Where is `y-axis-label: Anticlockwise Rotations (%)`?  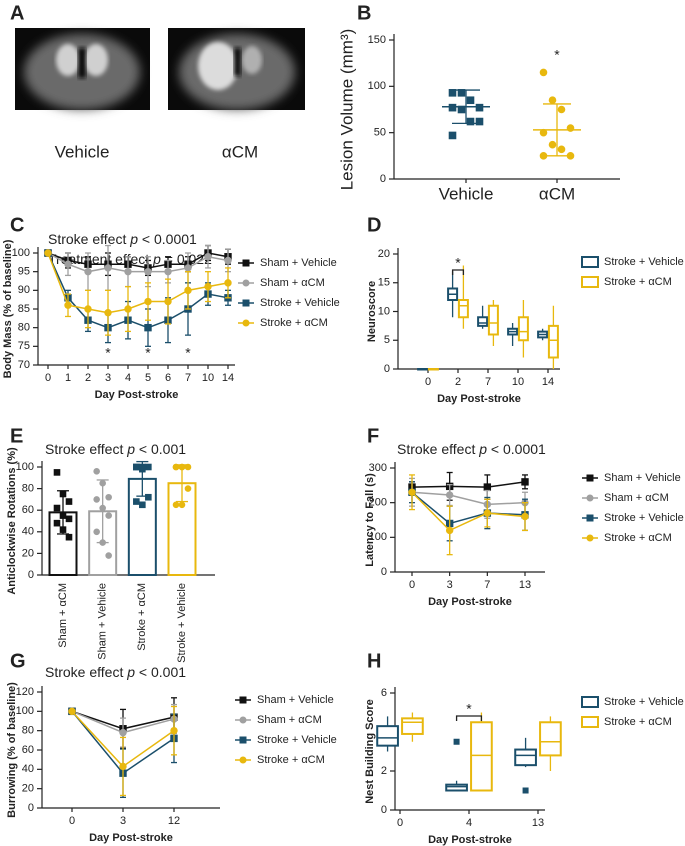 y-axis-label: Anticlockwise Rotations (%) is located at coordinates (12, 521).